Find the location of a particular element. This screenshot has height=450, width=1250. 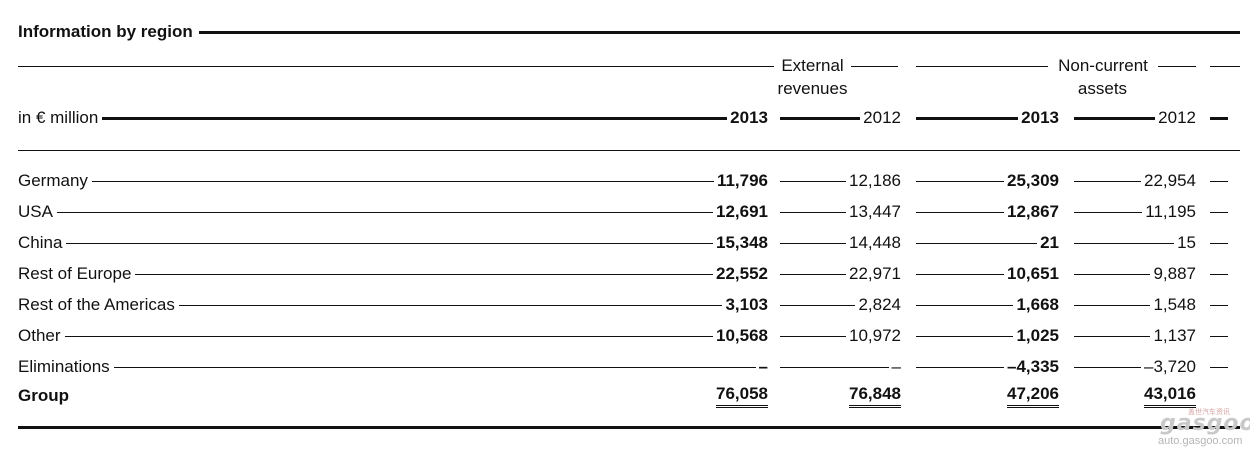

unit-label: in € million is located at coordinates (58, 117).